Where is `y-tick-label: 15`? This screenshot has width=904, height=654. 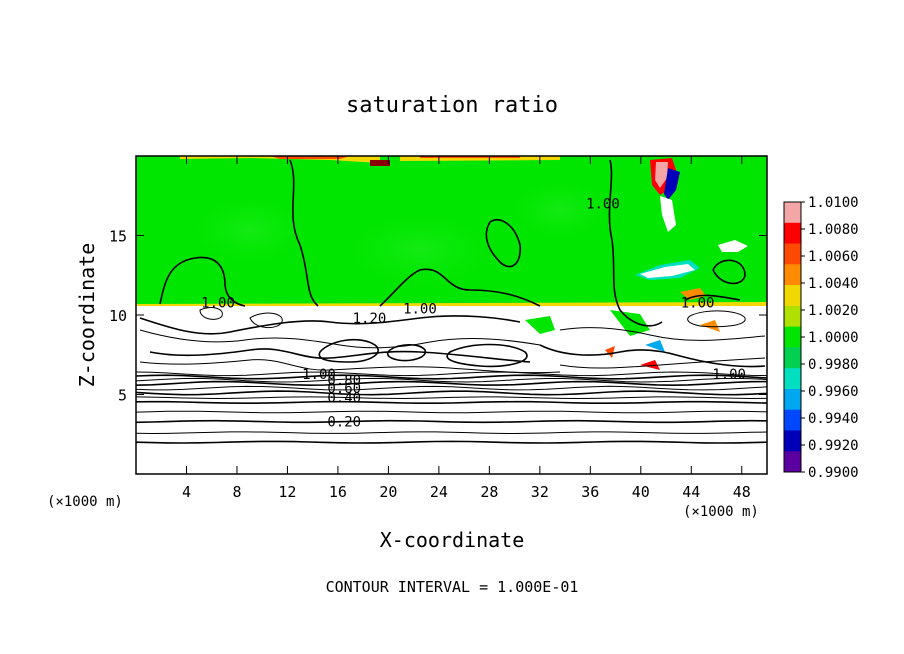
y-tick-label: 15 is located at coordinates (118, 237).